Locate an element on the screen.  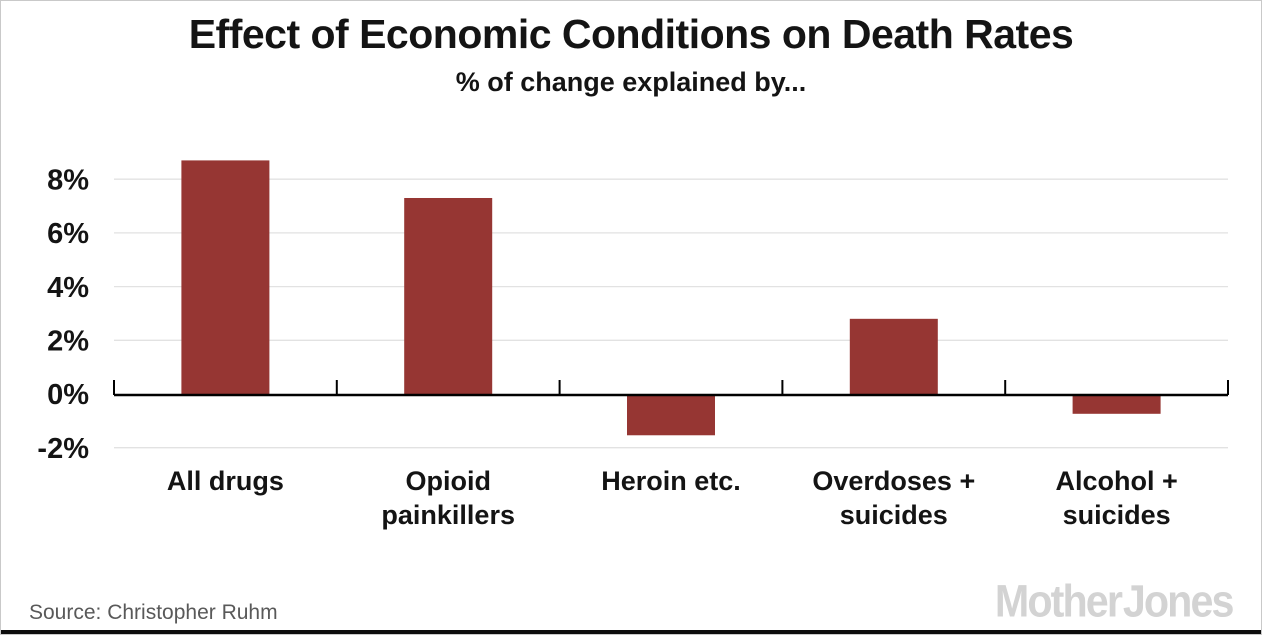
y-tick-label: -2% is located at coordinates (63, 449).